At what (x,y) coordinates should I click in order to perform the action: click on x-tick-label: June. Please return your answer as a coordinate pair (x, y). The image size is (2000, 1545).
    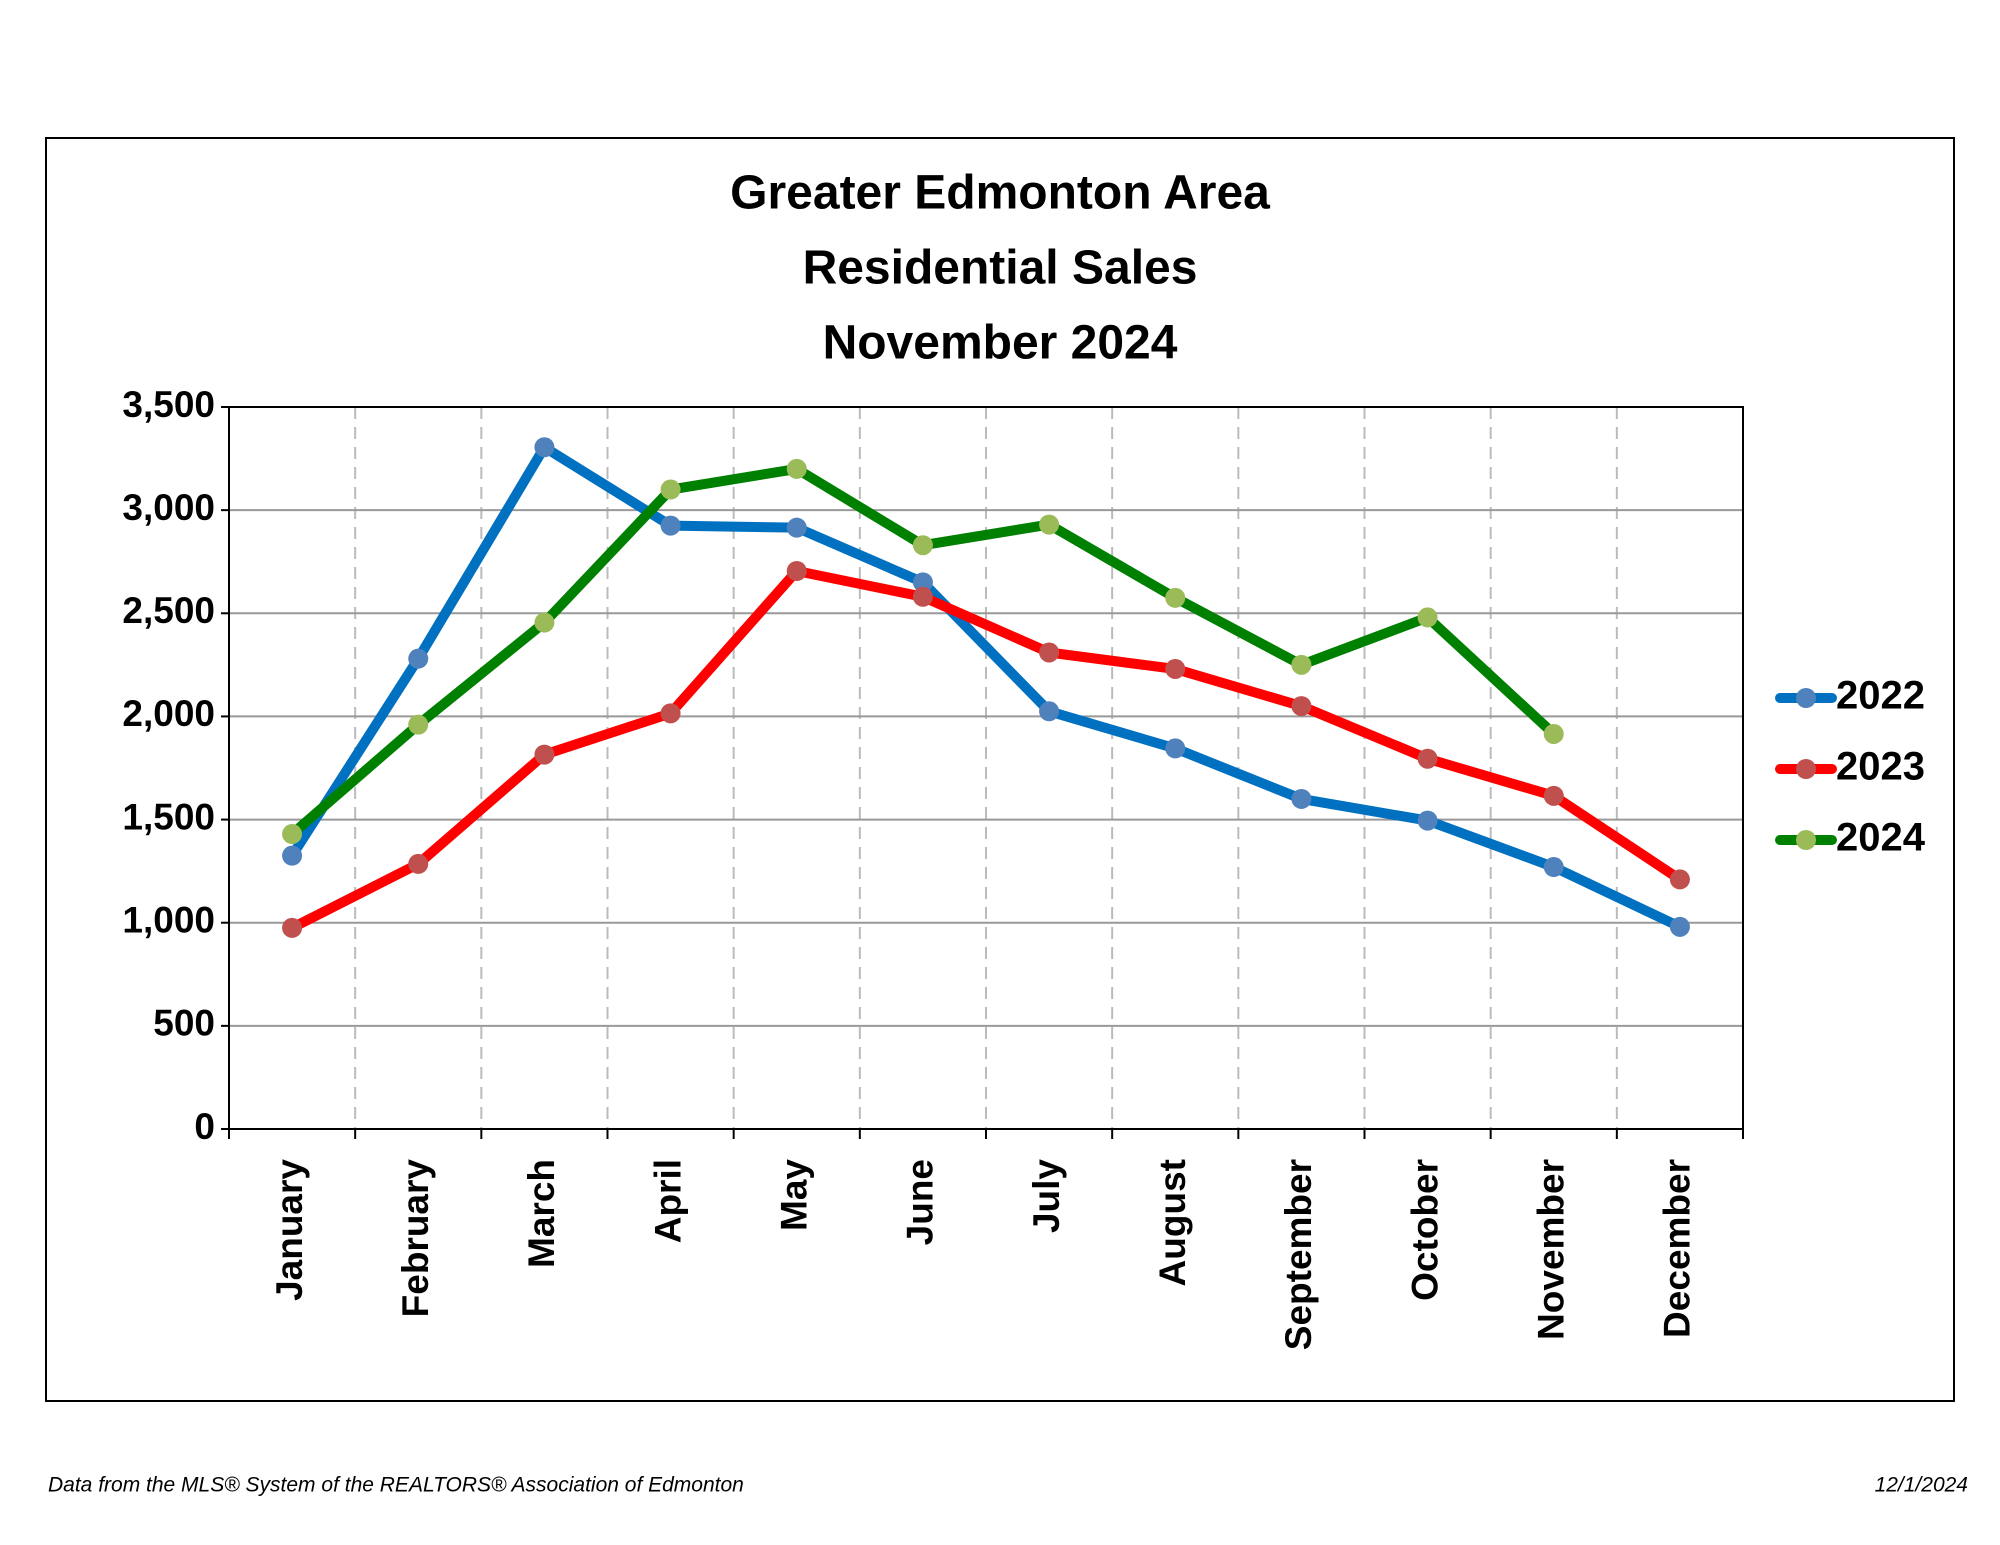
    Looking at the image, I should click on (920, 1202).